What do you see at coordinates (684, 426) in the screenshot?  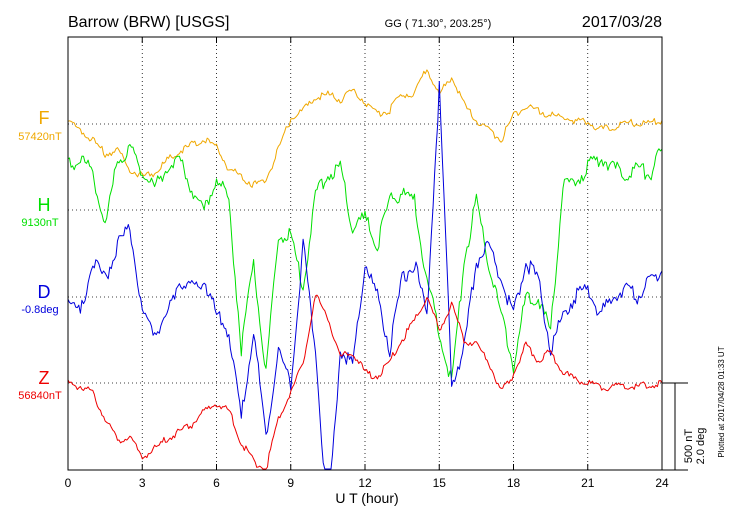 I see `scale-bar: 500 nT 2.0 deg` at bounding box center [684, 426].